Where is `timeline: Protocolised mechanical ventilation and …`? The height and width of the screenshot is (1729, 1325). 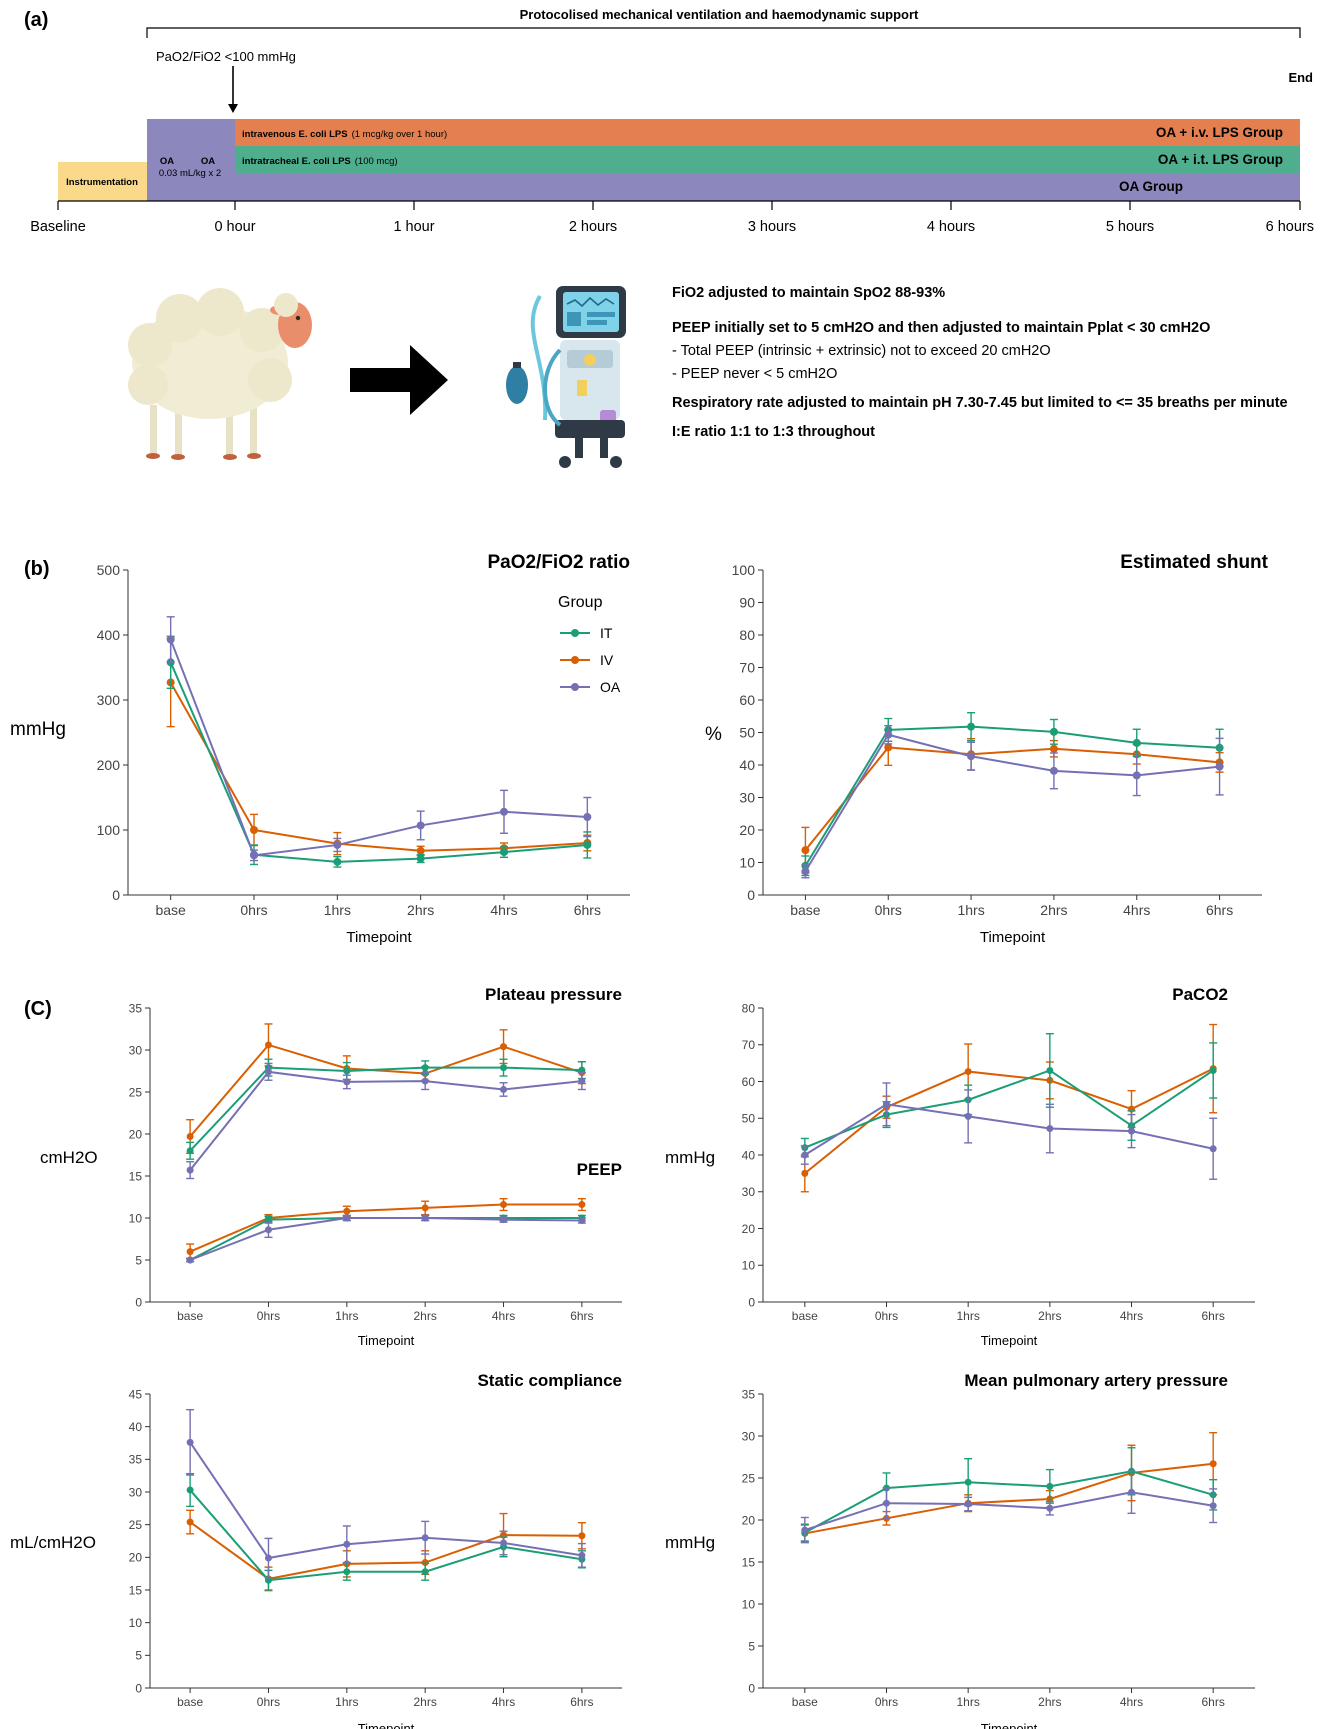
timeline: Protocolised mechanical ventilation and … is located at coordinates (672, 121).